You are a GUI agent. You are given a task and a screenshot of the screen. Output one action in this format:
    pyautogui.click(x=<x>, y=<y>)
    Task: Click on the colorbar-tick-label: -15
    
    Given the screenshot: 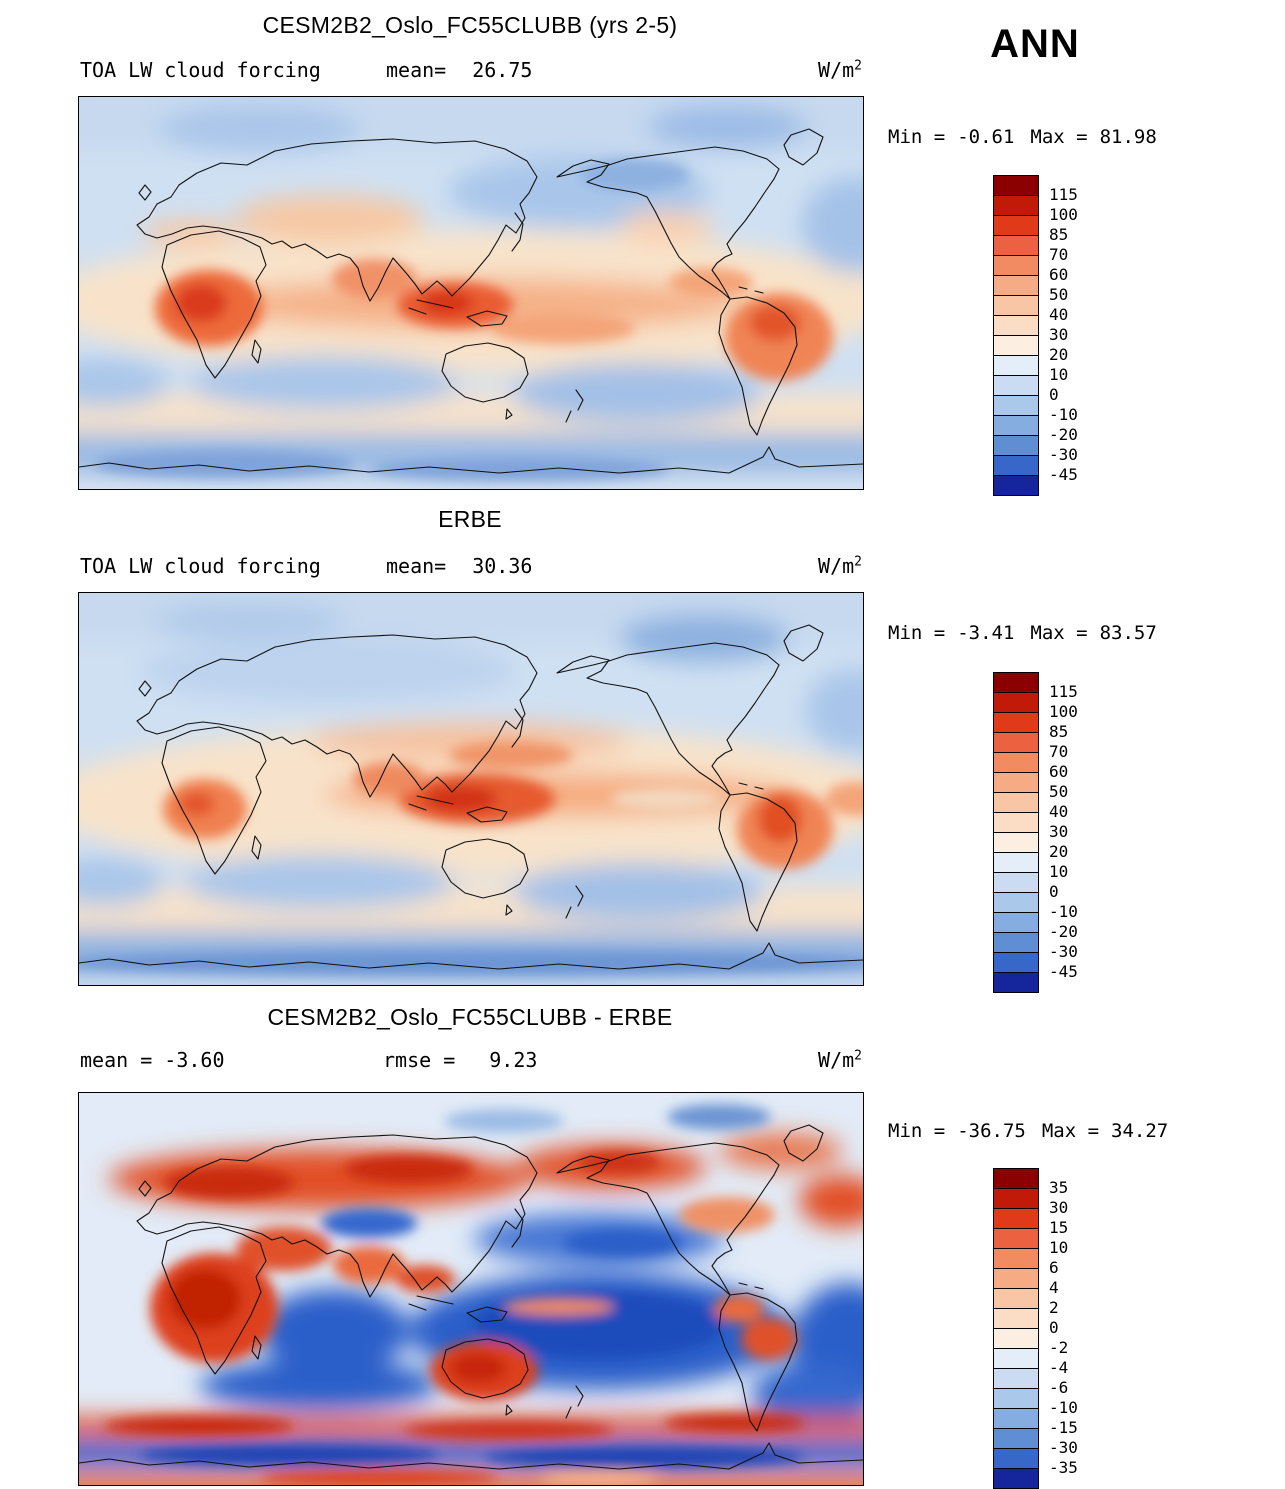 What is the action you would take?
    pyautogui.click(x=1063, y=1427)
    